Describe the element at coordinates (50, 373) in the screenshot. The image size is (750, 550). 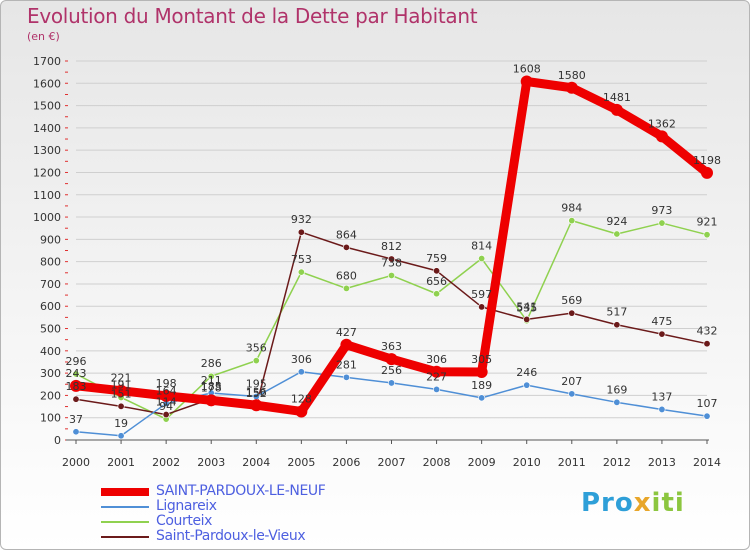
I see `y-tick-label: 300` at that location.